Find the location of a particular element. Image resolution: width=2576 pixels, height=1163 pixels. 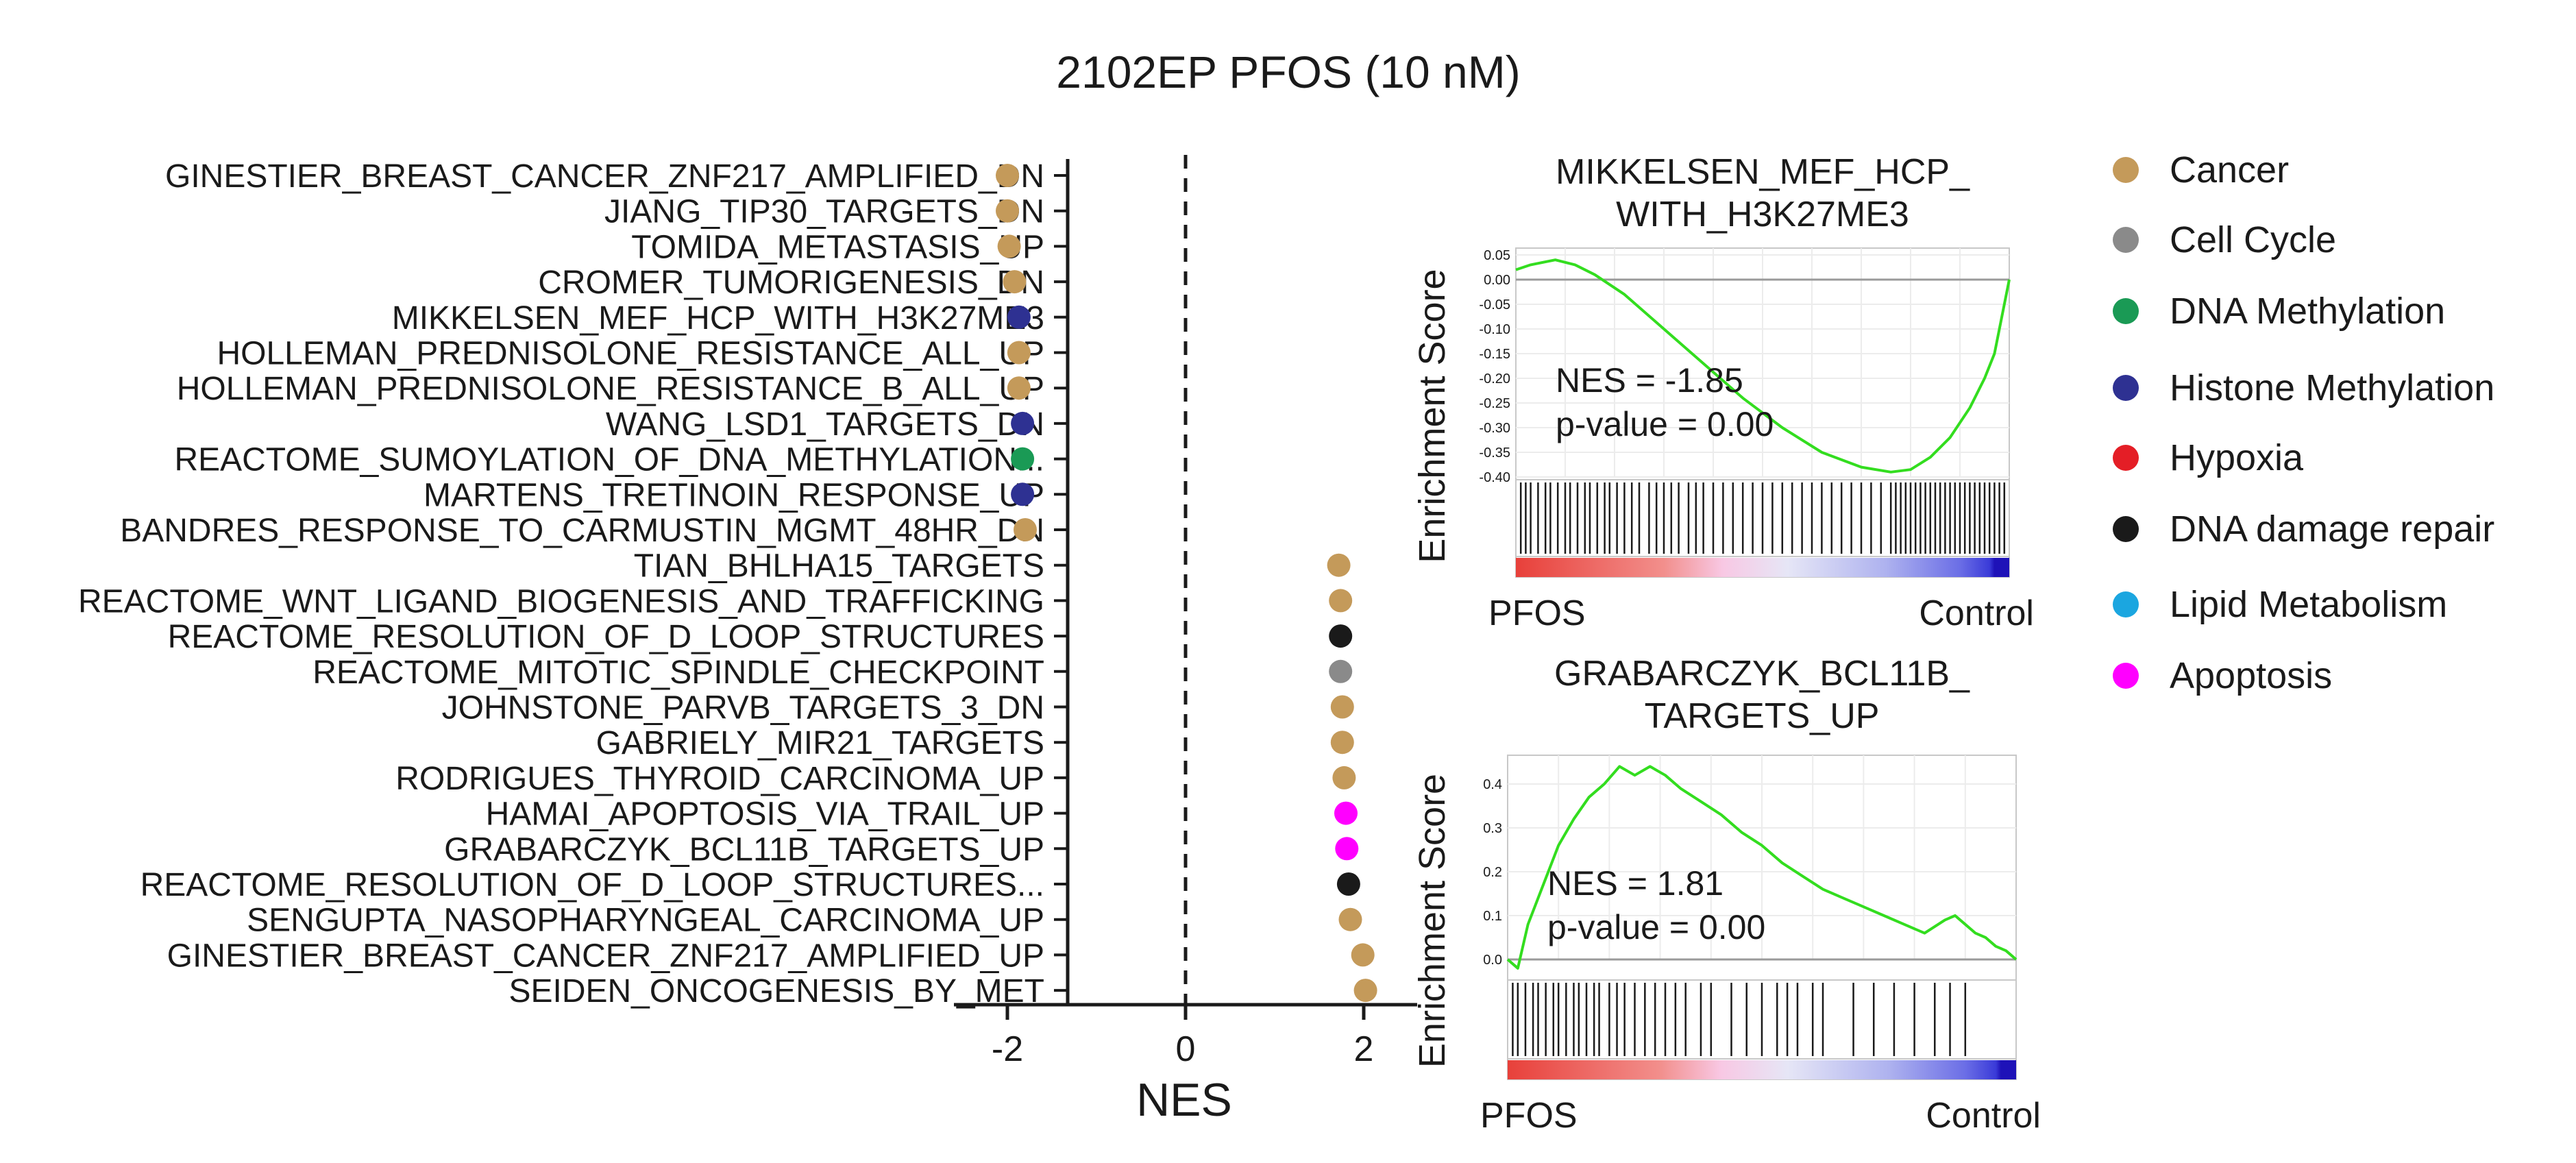

gene-set-label: SENGUPTA_NASOPHARYNGEAL_CARCINOMA_UP is located at coordinates (646, 921).